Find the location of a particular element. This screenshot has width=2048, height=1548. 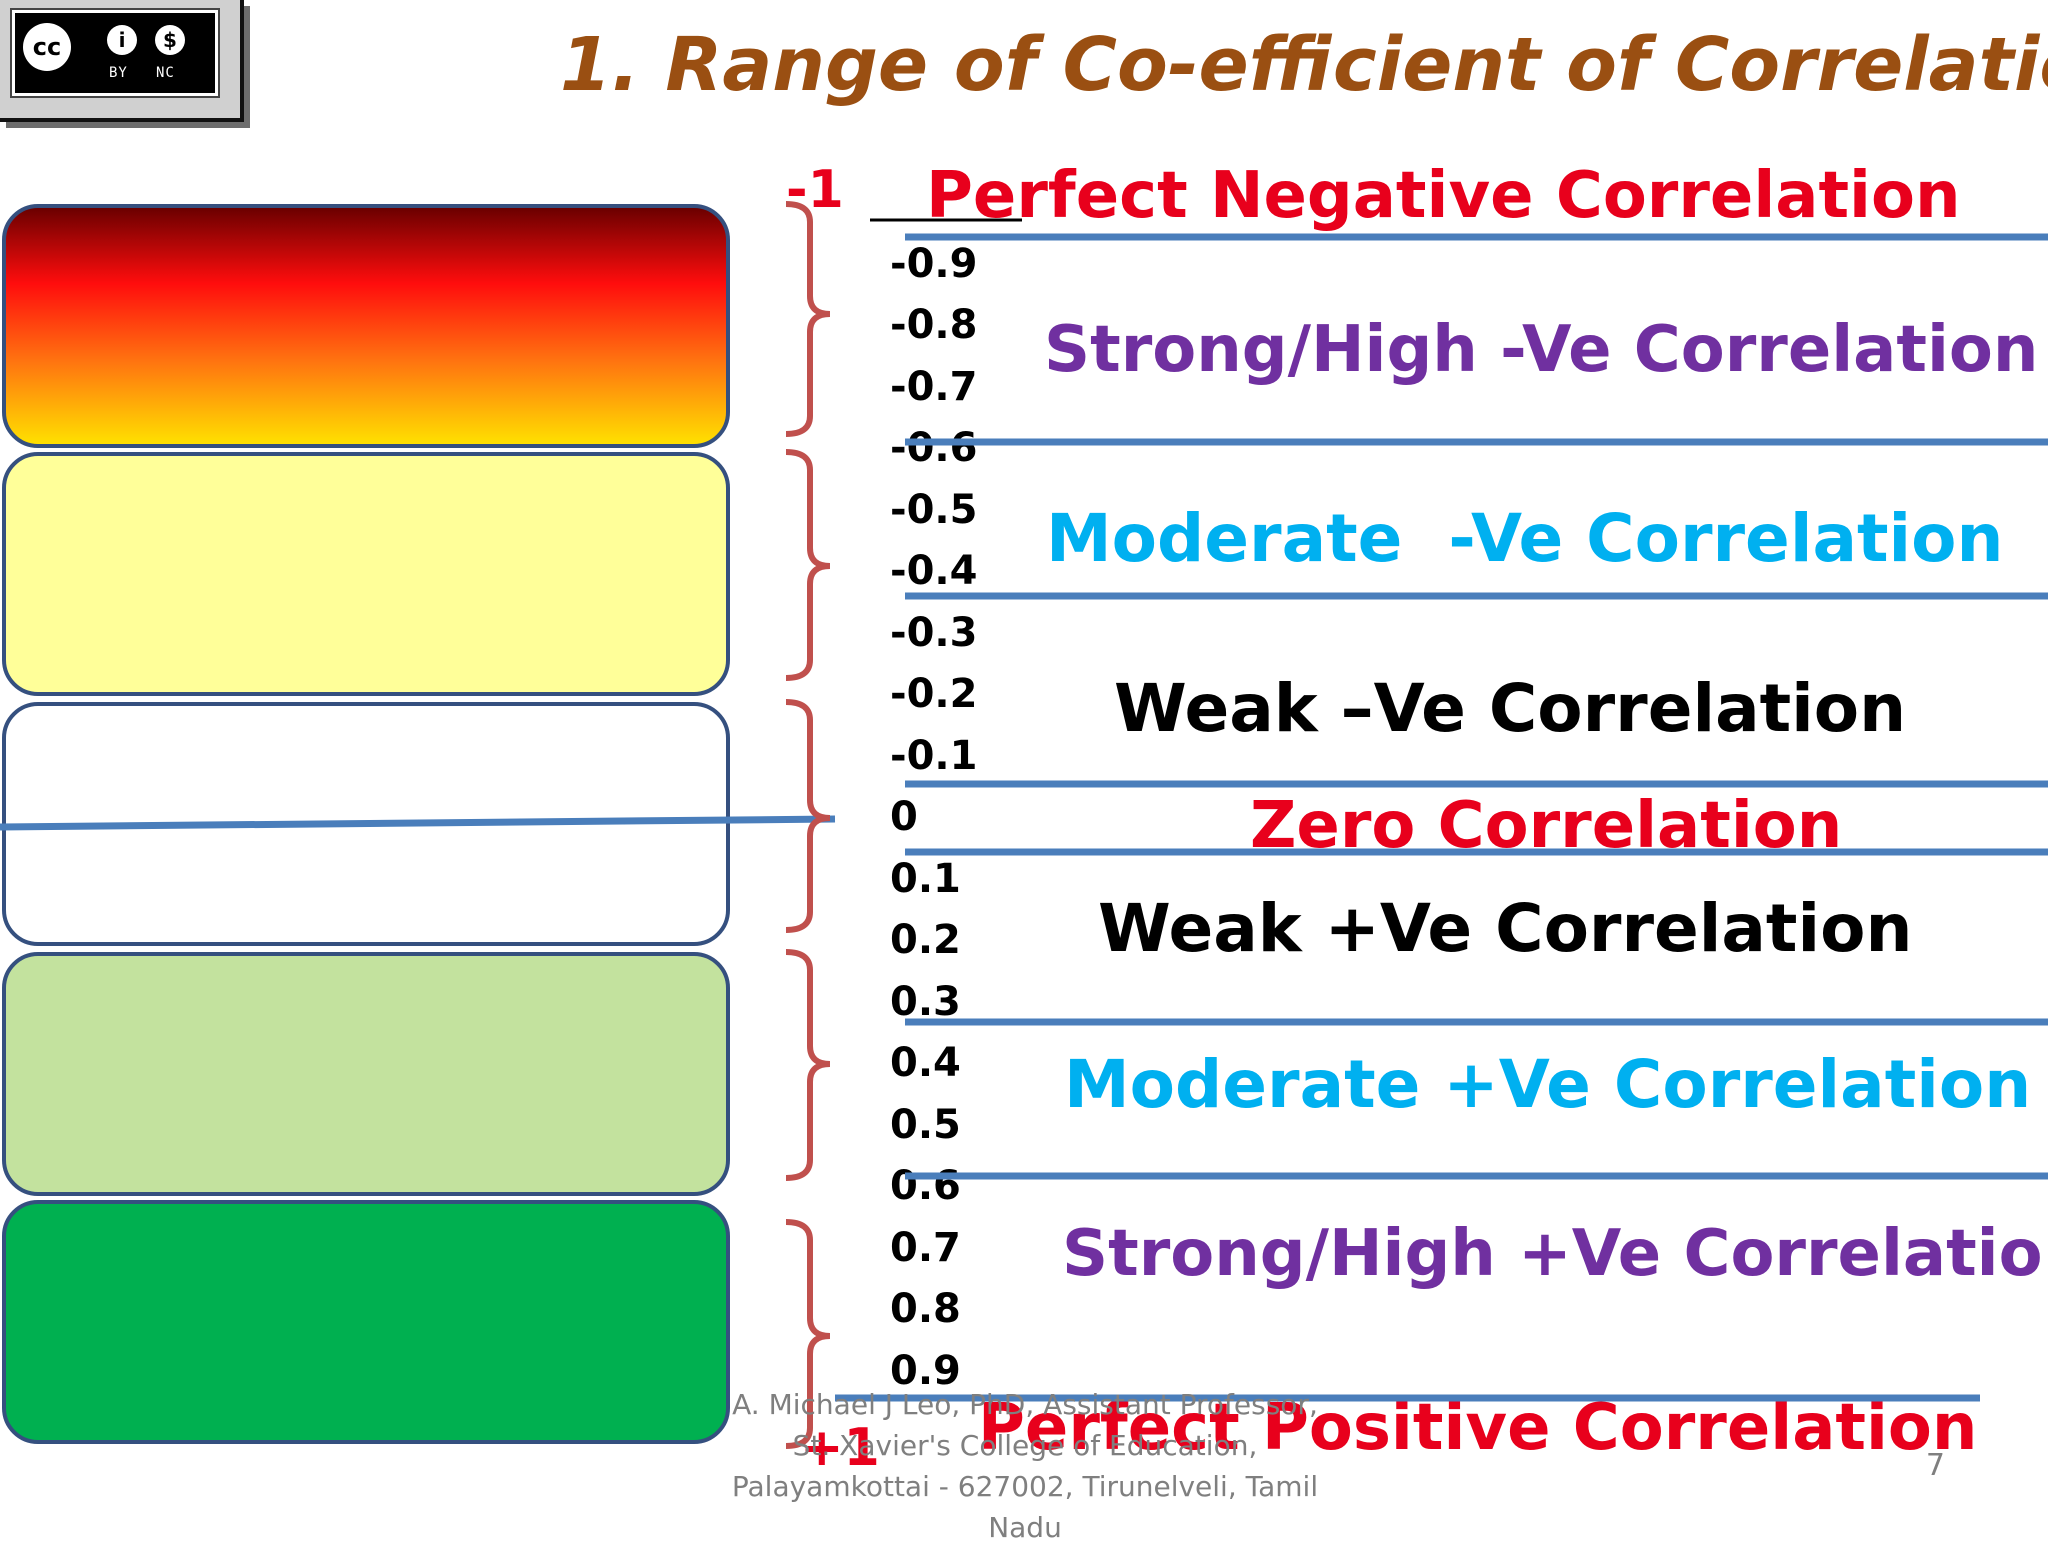

noncommercial-icon: $ is located at coordinates (170, 40).